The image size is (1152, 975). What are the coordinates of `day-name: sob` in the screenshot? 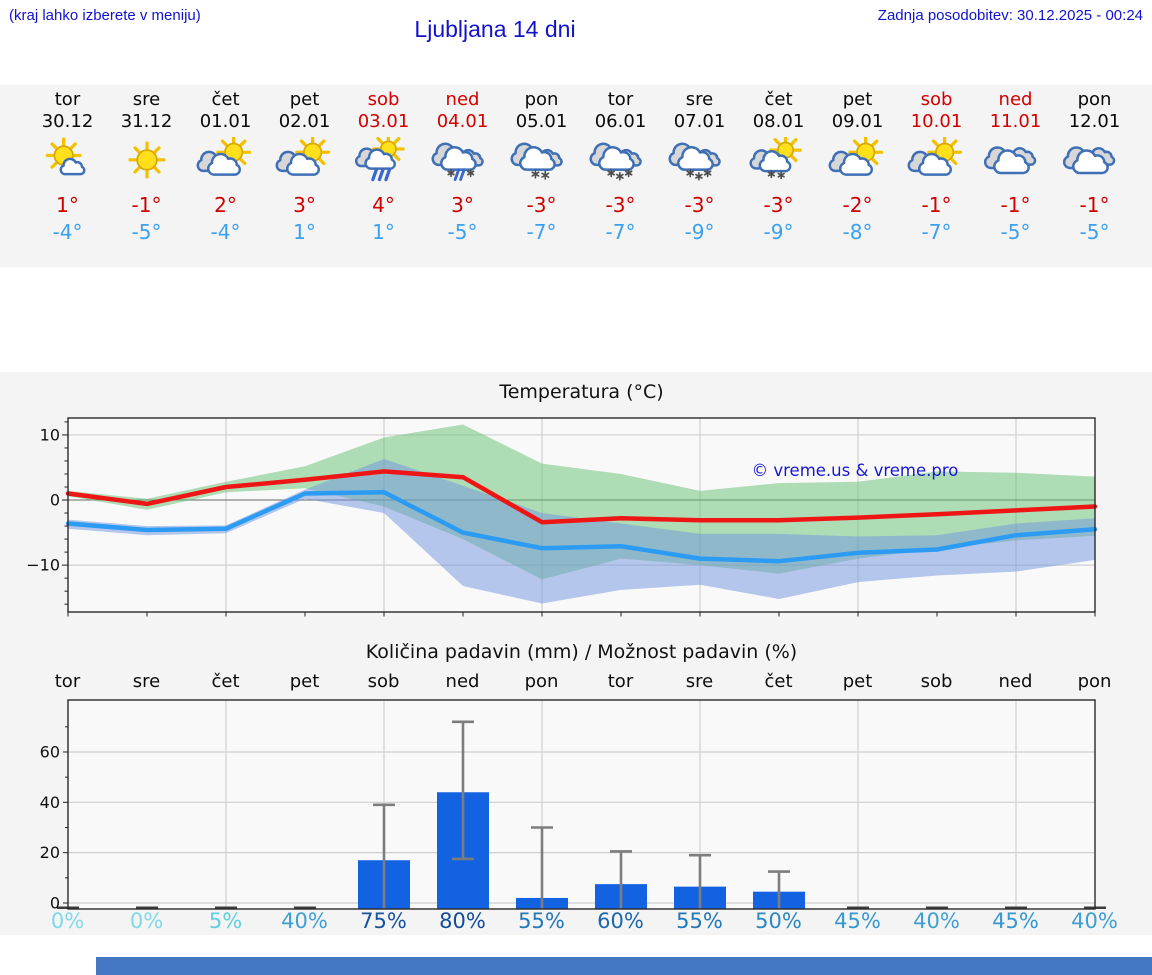 It's located at (936, 99).